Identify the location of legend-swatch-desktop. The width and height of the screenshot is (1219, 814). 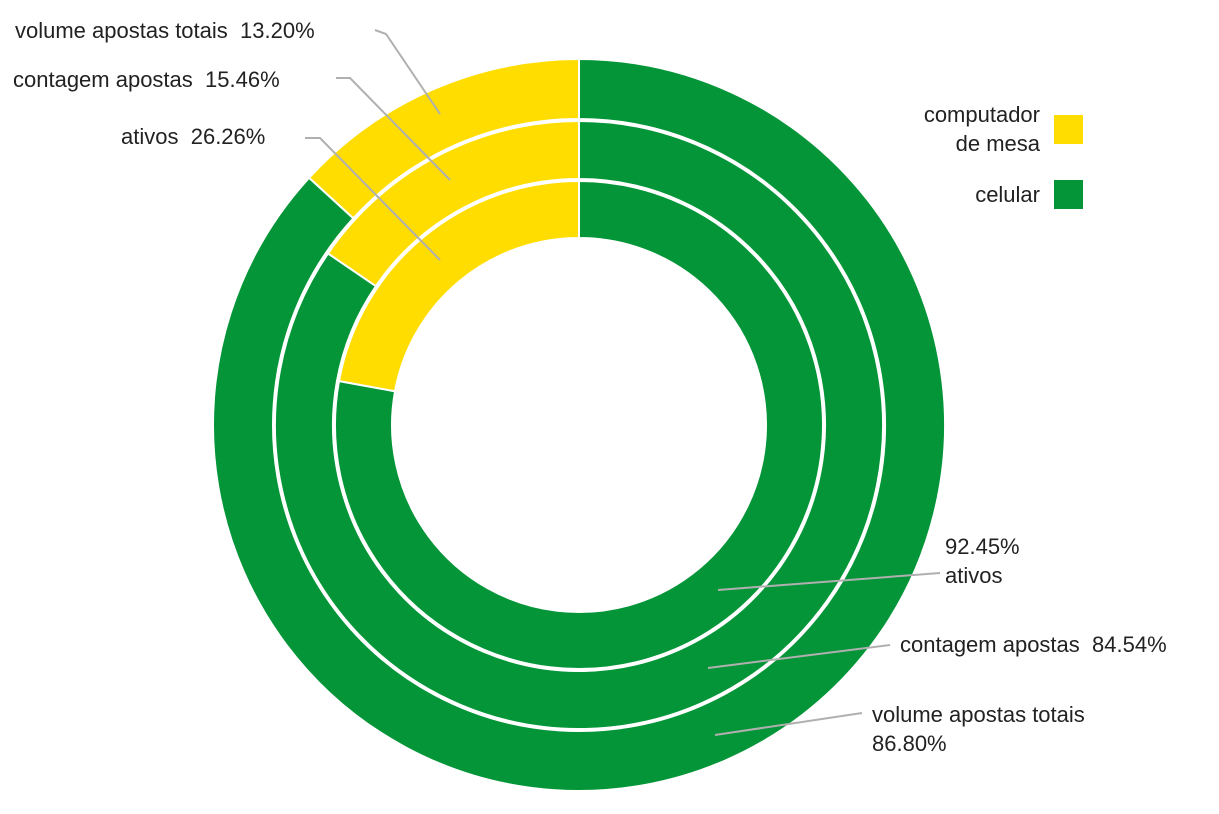
(1068, 129).